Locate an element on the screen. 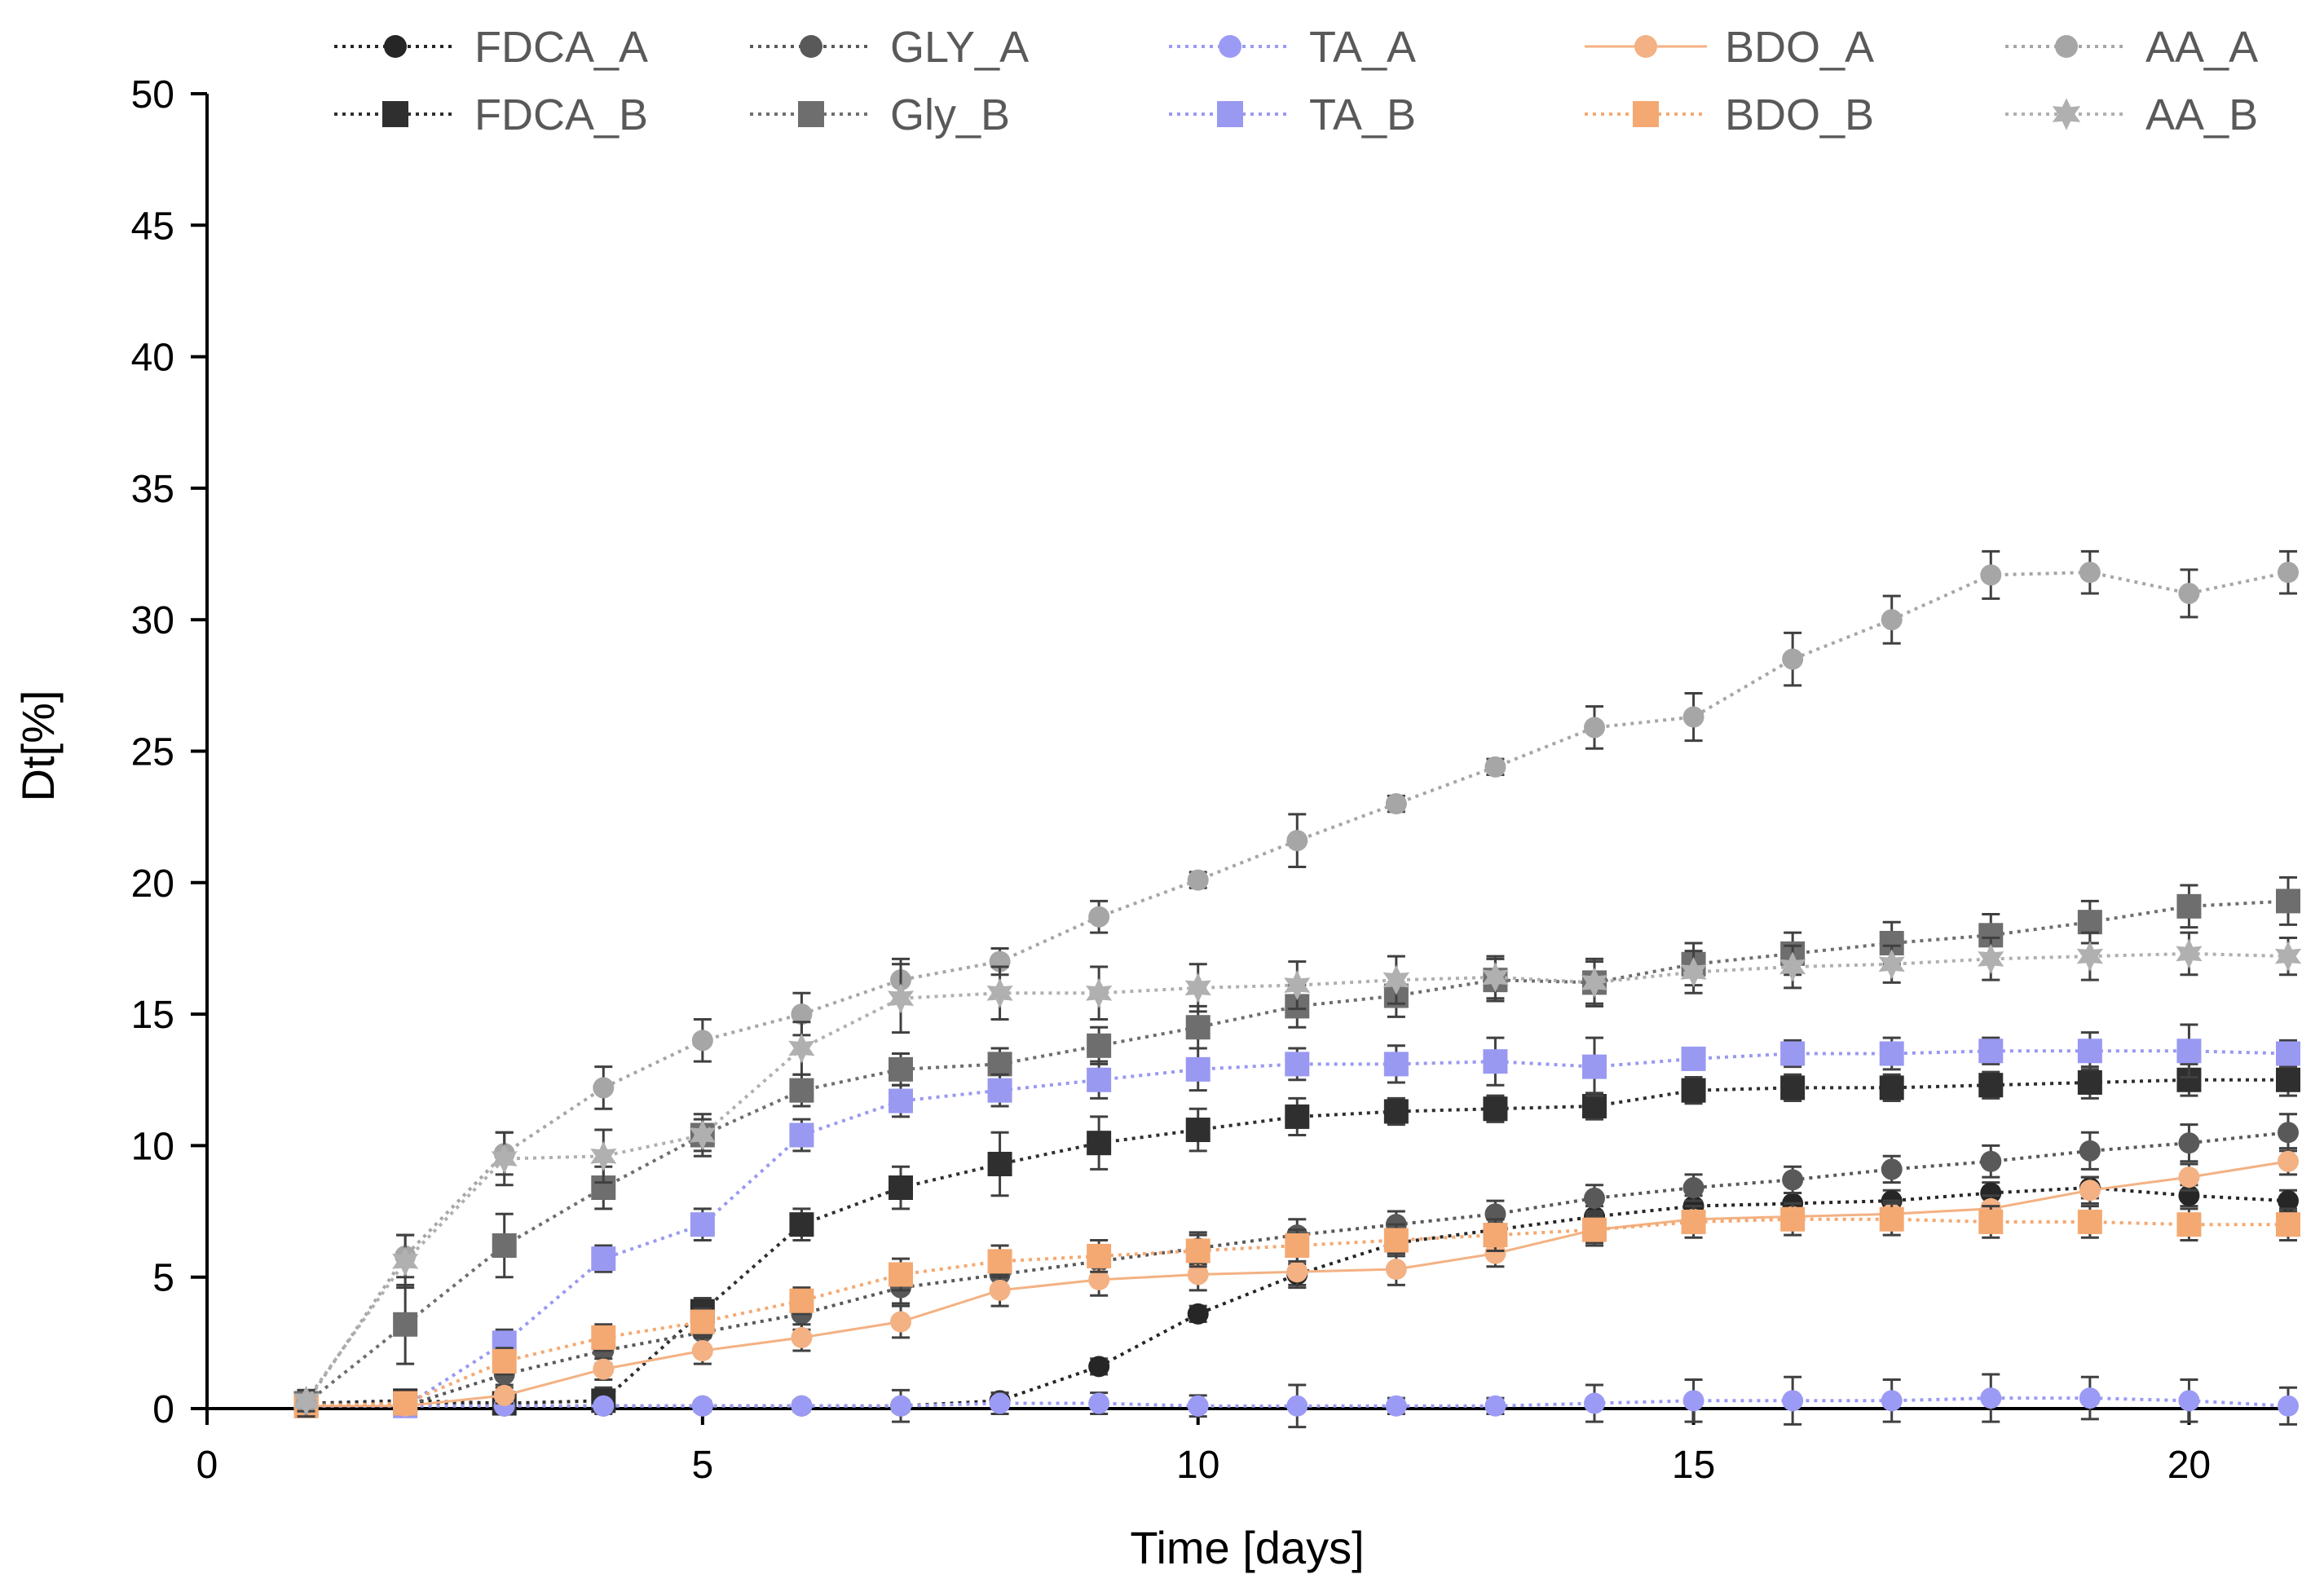 This screenshot has height=1592, width=2324. y-tick-label: 0 is located at coordinates (163, 1409).